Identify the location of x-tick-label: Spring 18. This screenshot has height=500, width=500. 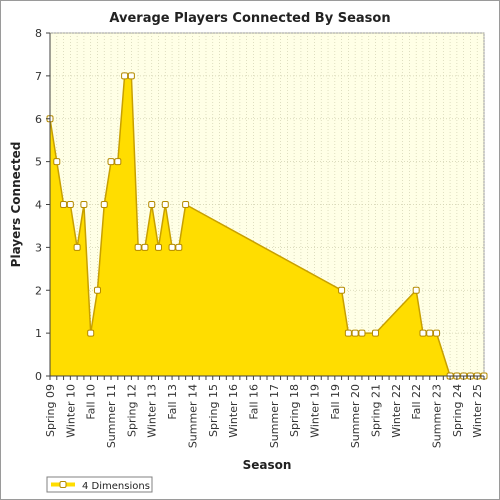
(294, 410).